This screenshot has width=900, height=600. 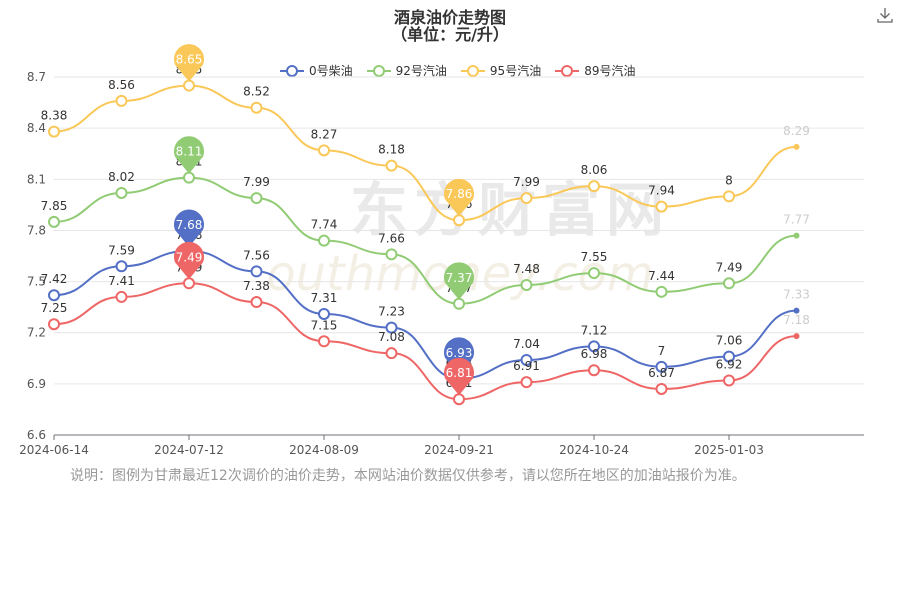 What do you see at coordinates (36, 384) in the screenshot?
I see `y-tick-label: 6.9` at bounding box center [36, 384].